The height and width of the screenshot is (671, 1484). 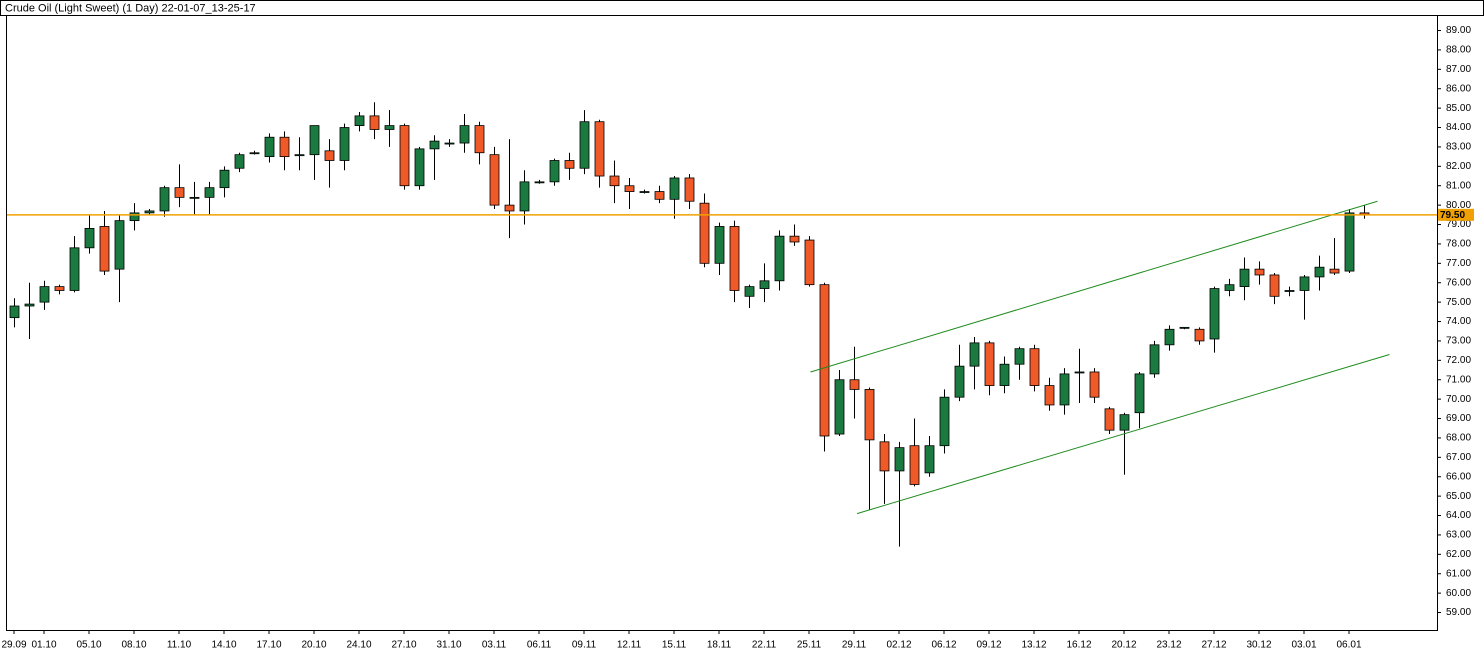 What do you see at coordinates (1458, 573) in the screenshot?
I see `y-tick-label: 61.00` at bounding box center [1458, 573].